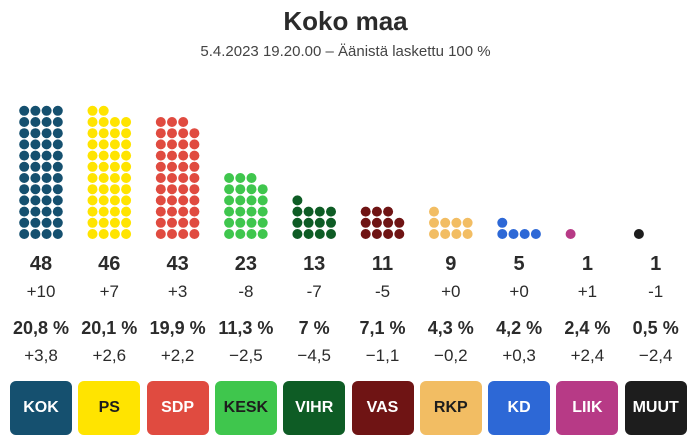 This screenshot has width=691, height=447. What do you see at coordinates (382, 264) in the screenshot?
I see `seat-count-vas: 11` at bounding box center [382, 264].